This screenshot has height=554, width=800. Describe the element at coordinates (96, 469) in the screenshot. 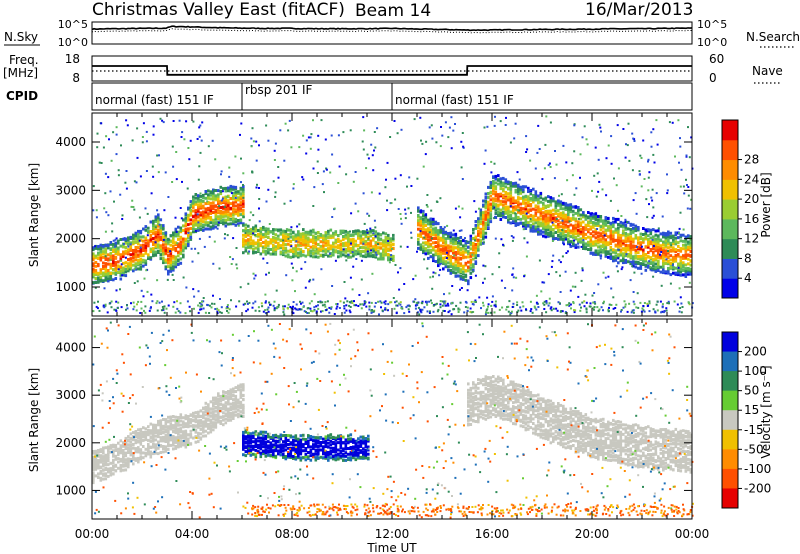

I see `velocity-cell` at that location.